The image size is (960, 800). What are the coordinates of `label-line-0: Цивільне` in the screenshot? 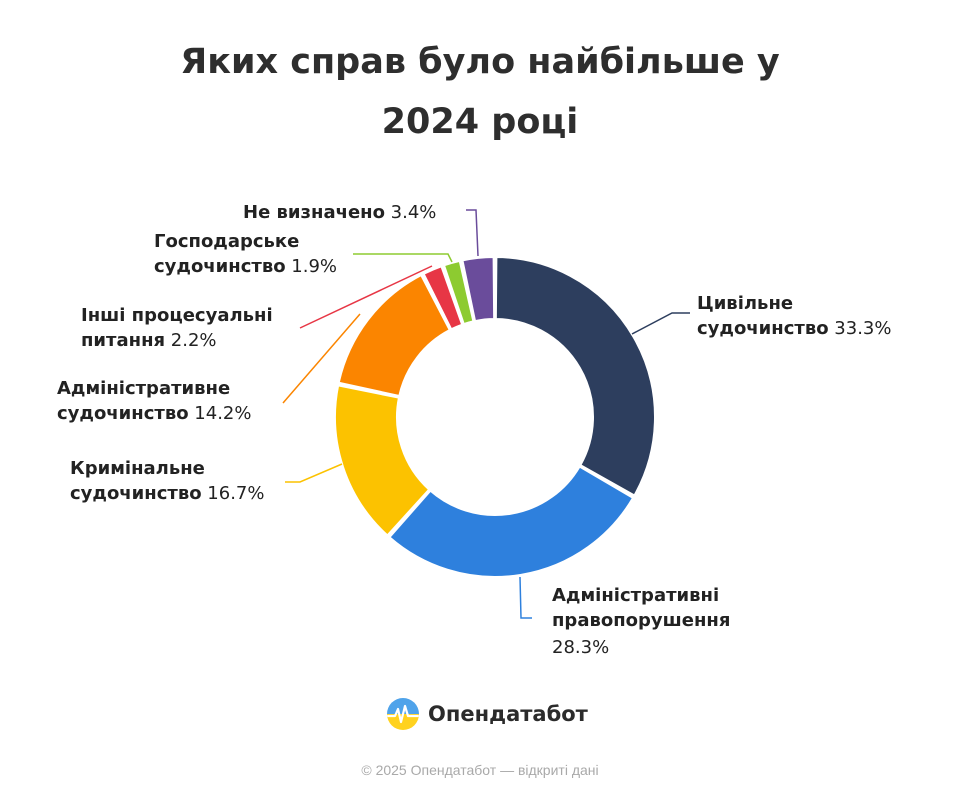 It's located at (745, 303).